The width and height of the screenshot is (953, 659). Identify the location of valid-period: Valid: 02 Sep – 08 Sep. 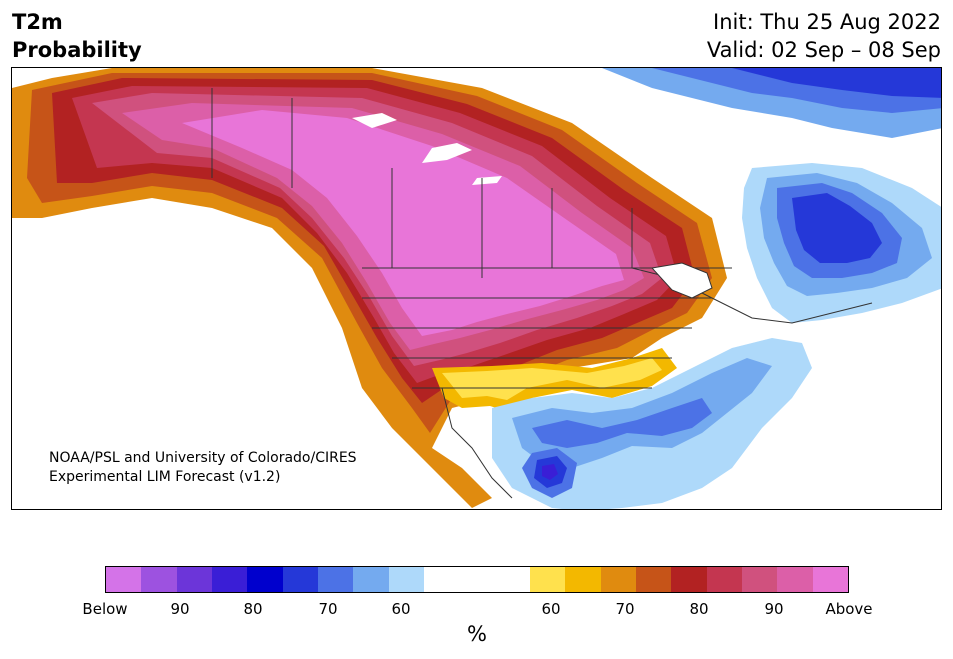
(823, 50).